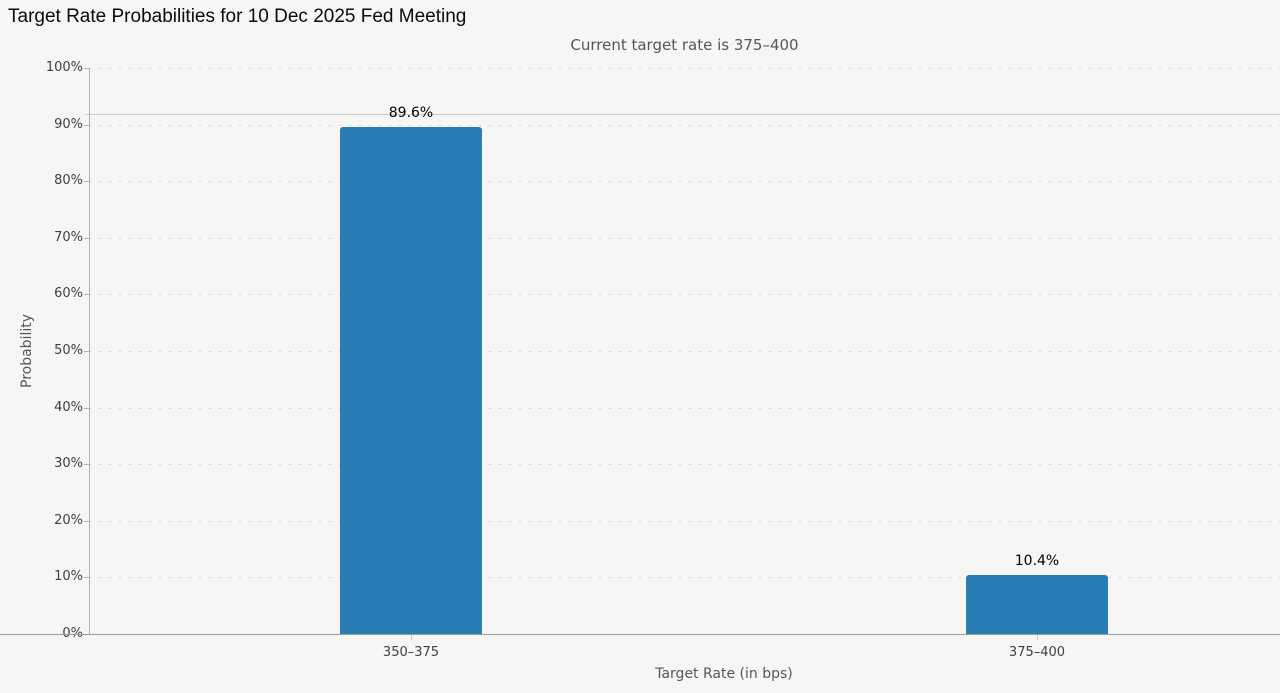 The height and width of the screenshot is (693, 1280). Describe the element at coordinates (640, 634) in the screenshot. I see `x-axis-line` at that location.